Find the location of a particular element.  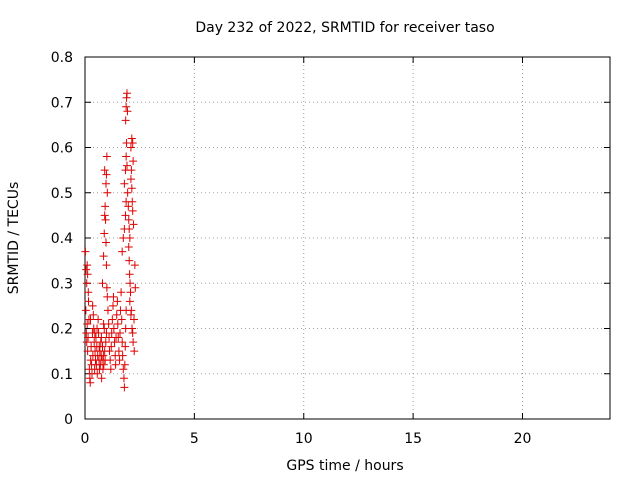

y-tick-label: 0.1 is located at coordinates (62, 375).